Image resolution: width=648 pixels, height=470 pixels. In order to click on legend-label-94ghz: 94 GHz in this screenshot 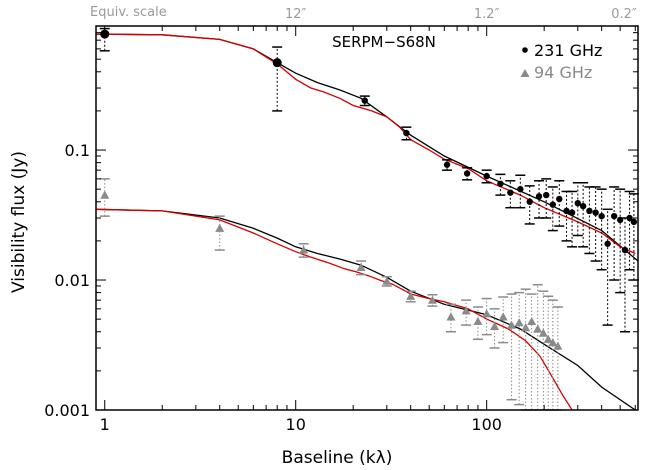, I will do `click(563, 72)`.